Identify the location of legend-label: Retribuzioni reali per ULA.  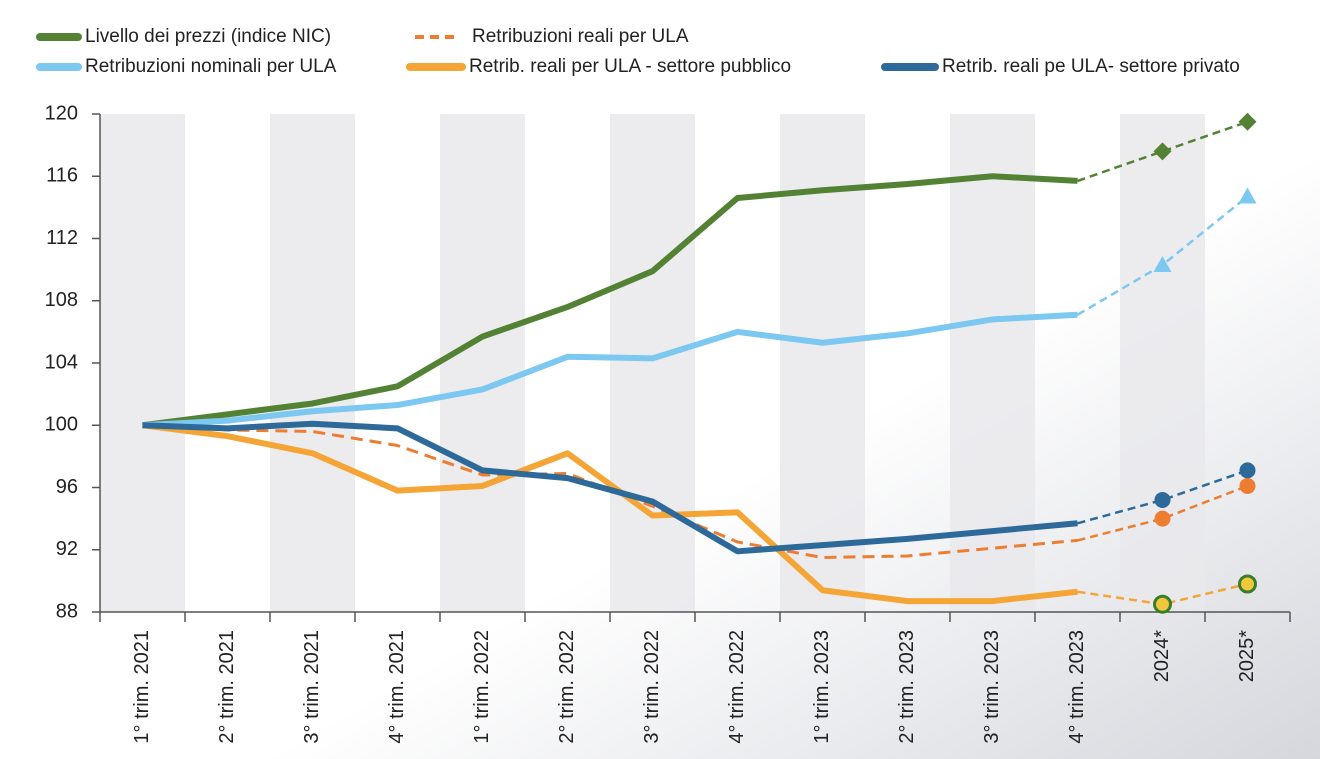
(580, 36).